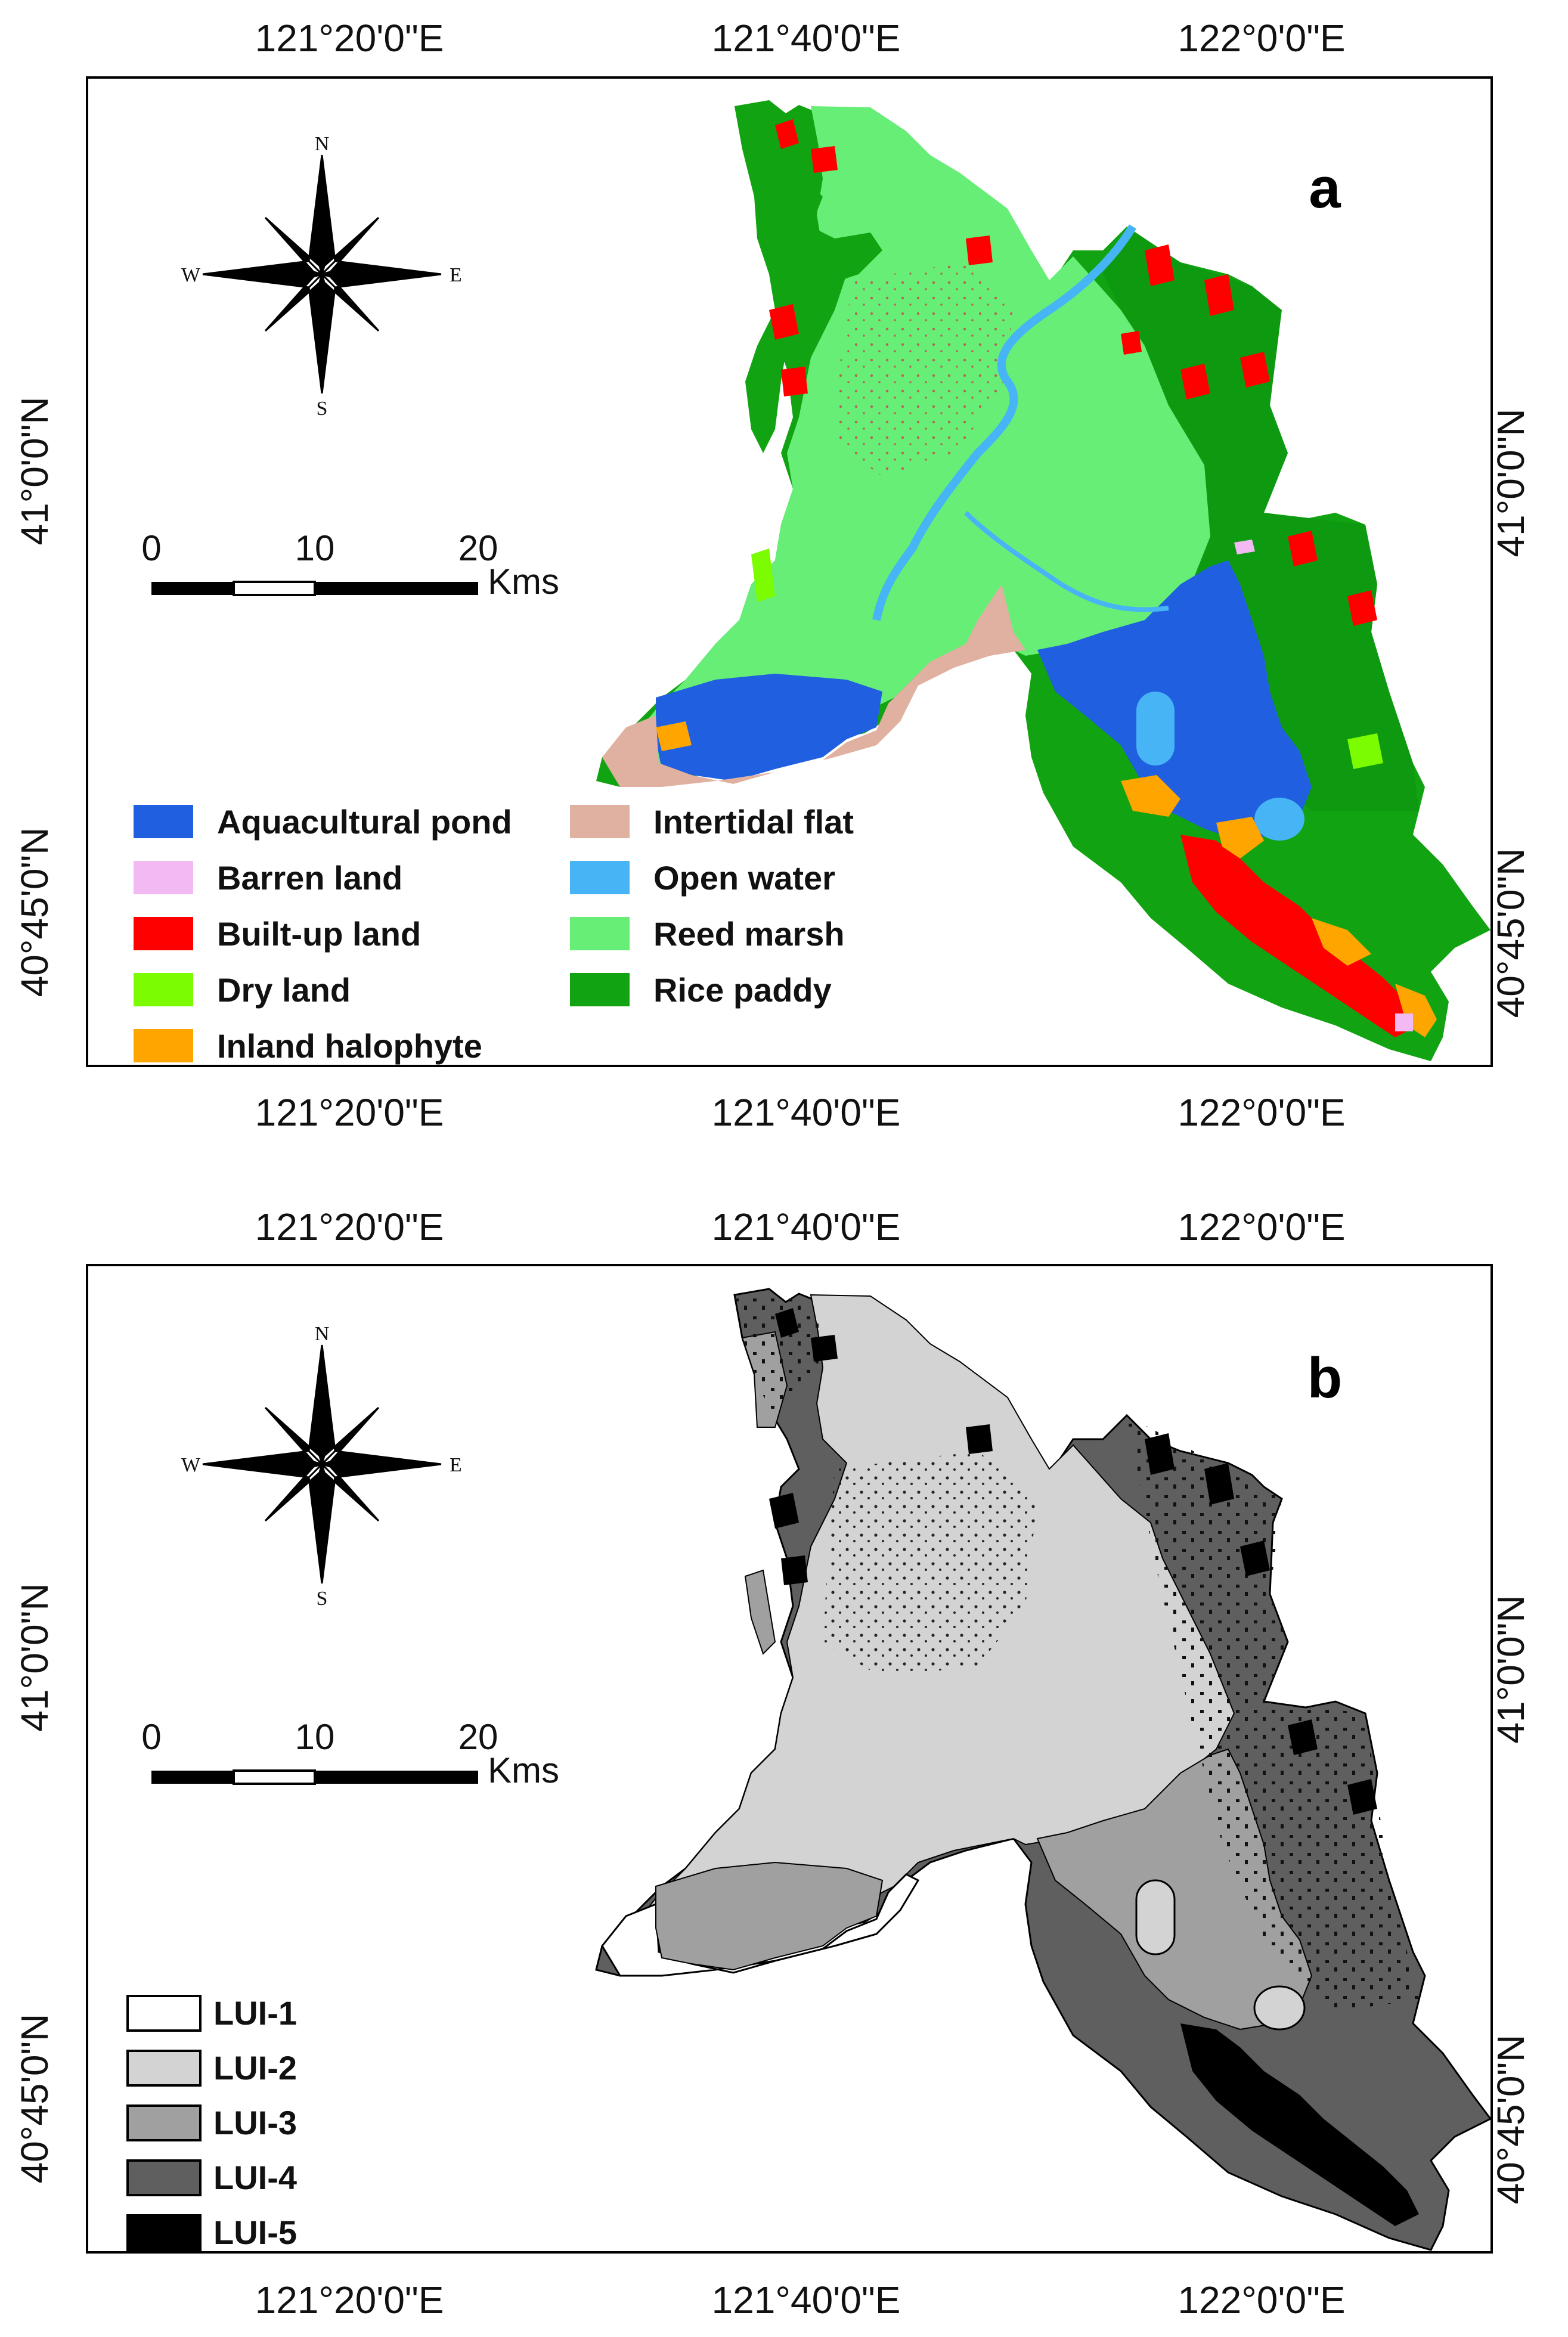 The height and width of the screenshot is (2337, 1568). Describe the element at coordinates (319, 934) in the screenshot. I see `legend-label-built-up-land: Built-up land` at that location.